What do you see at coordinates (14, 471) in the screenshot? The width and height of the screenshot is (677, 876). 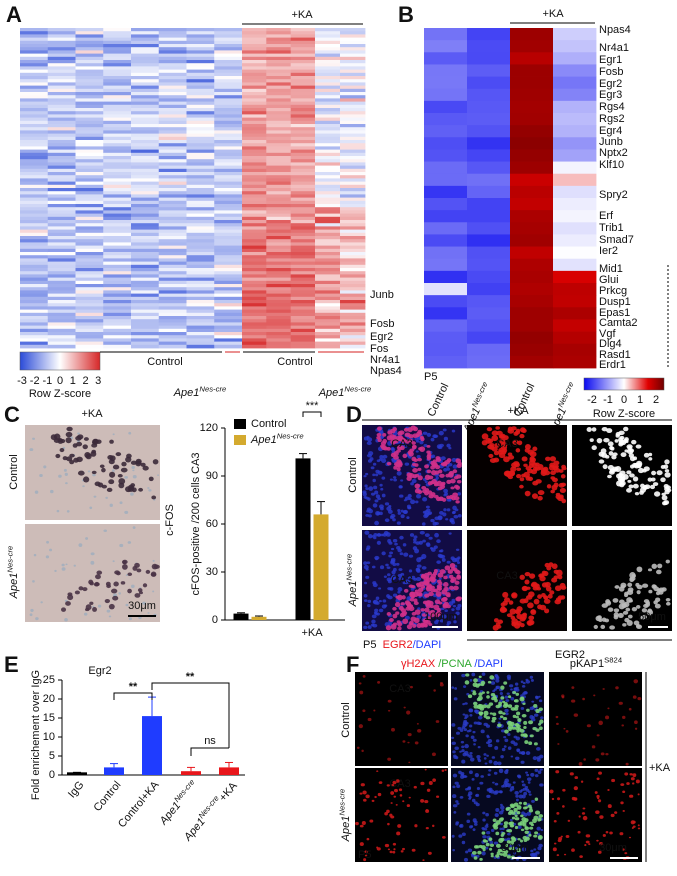 I see `row-label: Control` at bounding box center [14, 471].